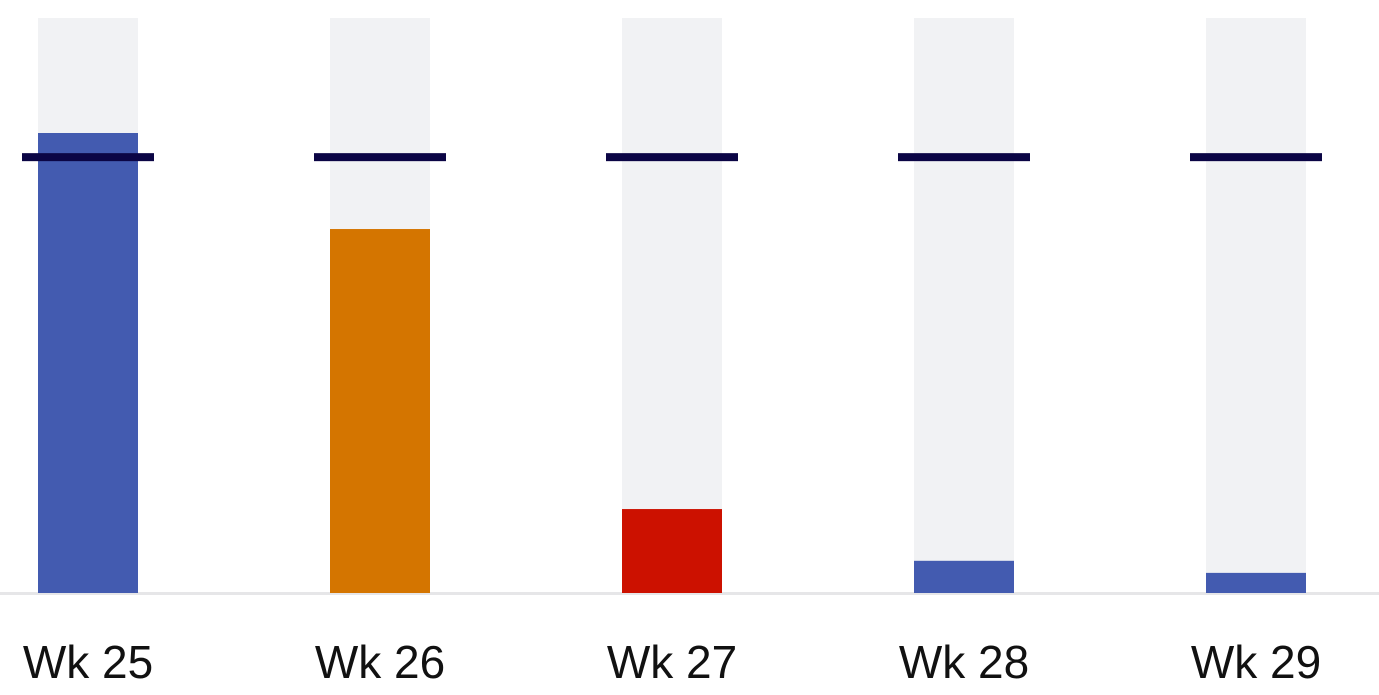  I want to click on x-tick-label-3: Wk 27, so click(672, 662).